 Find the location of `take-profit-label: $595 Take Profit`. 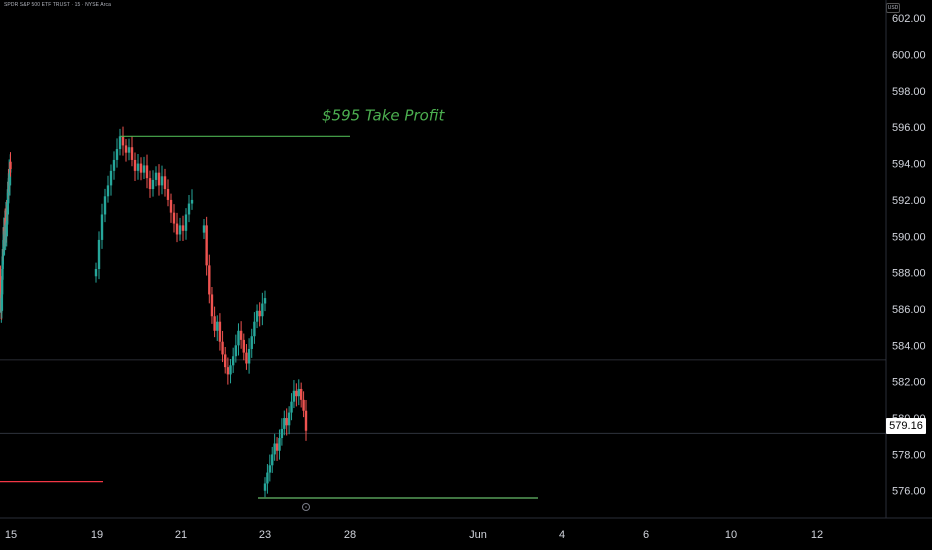

take-profit-label: $595 Take Profit is located at coordinates (383, 115).